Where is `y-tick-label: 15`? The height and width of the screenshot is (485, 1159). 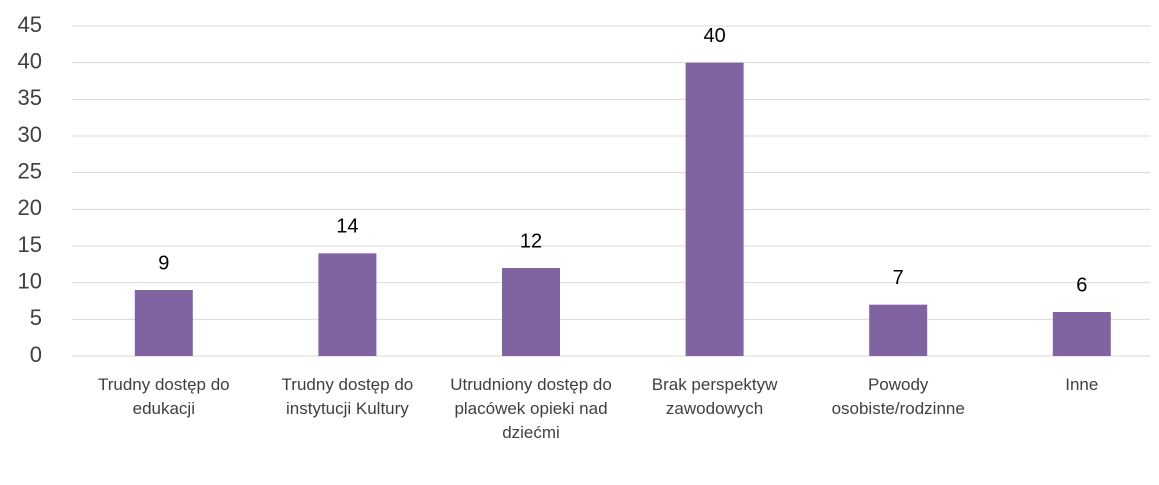
y-tick-label: 15 is located at coordinates (30, 244).